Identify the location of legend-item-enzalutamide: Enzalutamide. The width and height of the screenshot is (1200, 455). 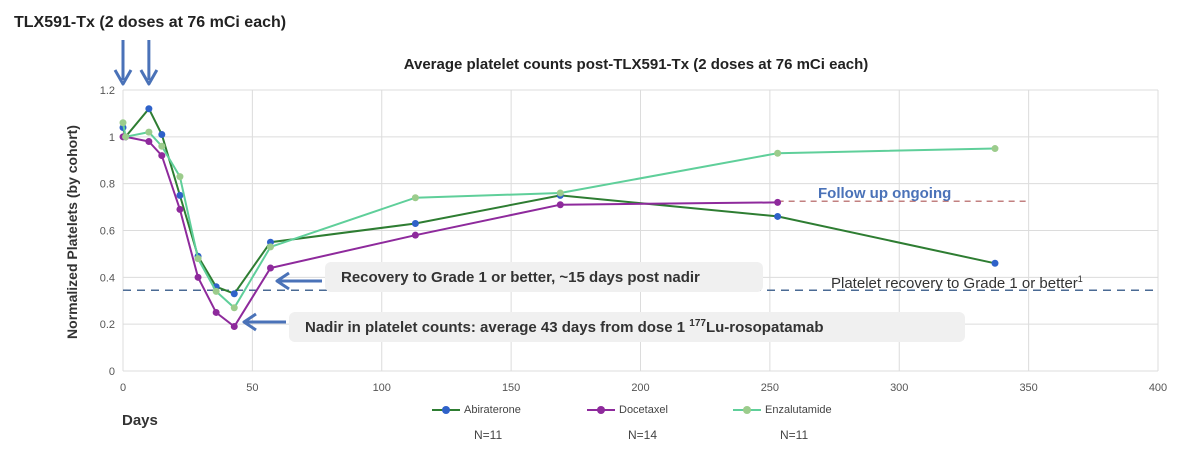
(782, 410).